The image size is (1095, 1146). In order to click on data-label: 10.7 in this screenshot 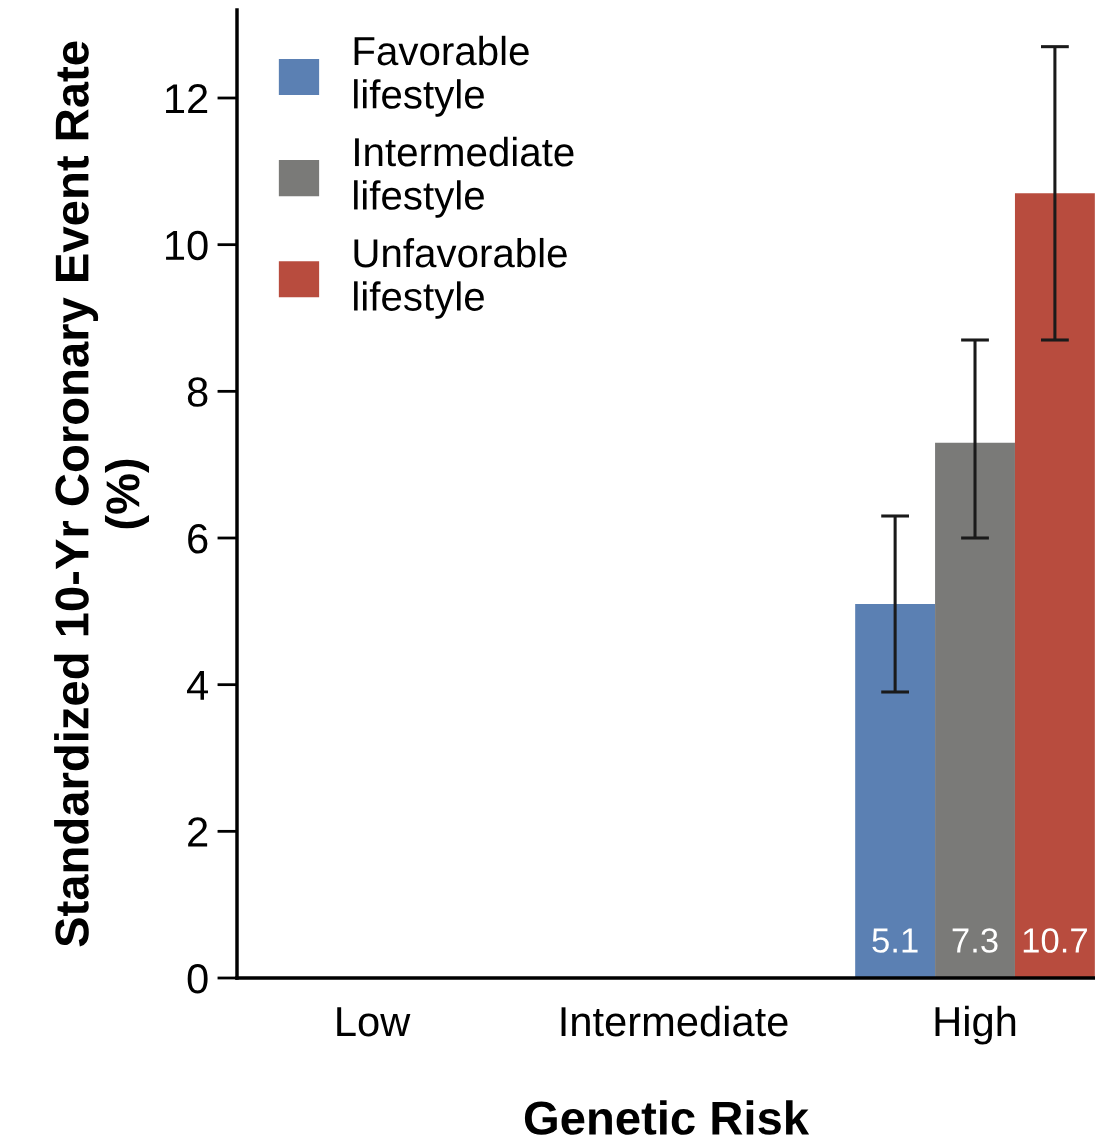, I will do `click(1055, 940)`.